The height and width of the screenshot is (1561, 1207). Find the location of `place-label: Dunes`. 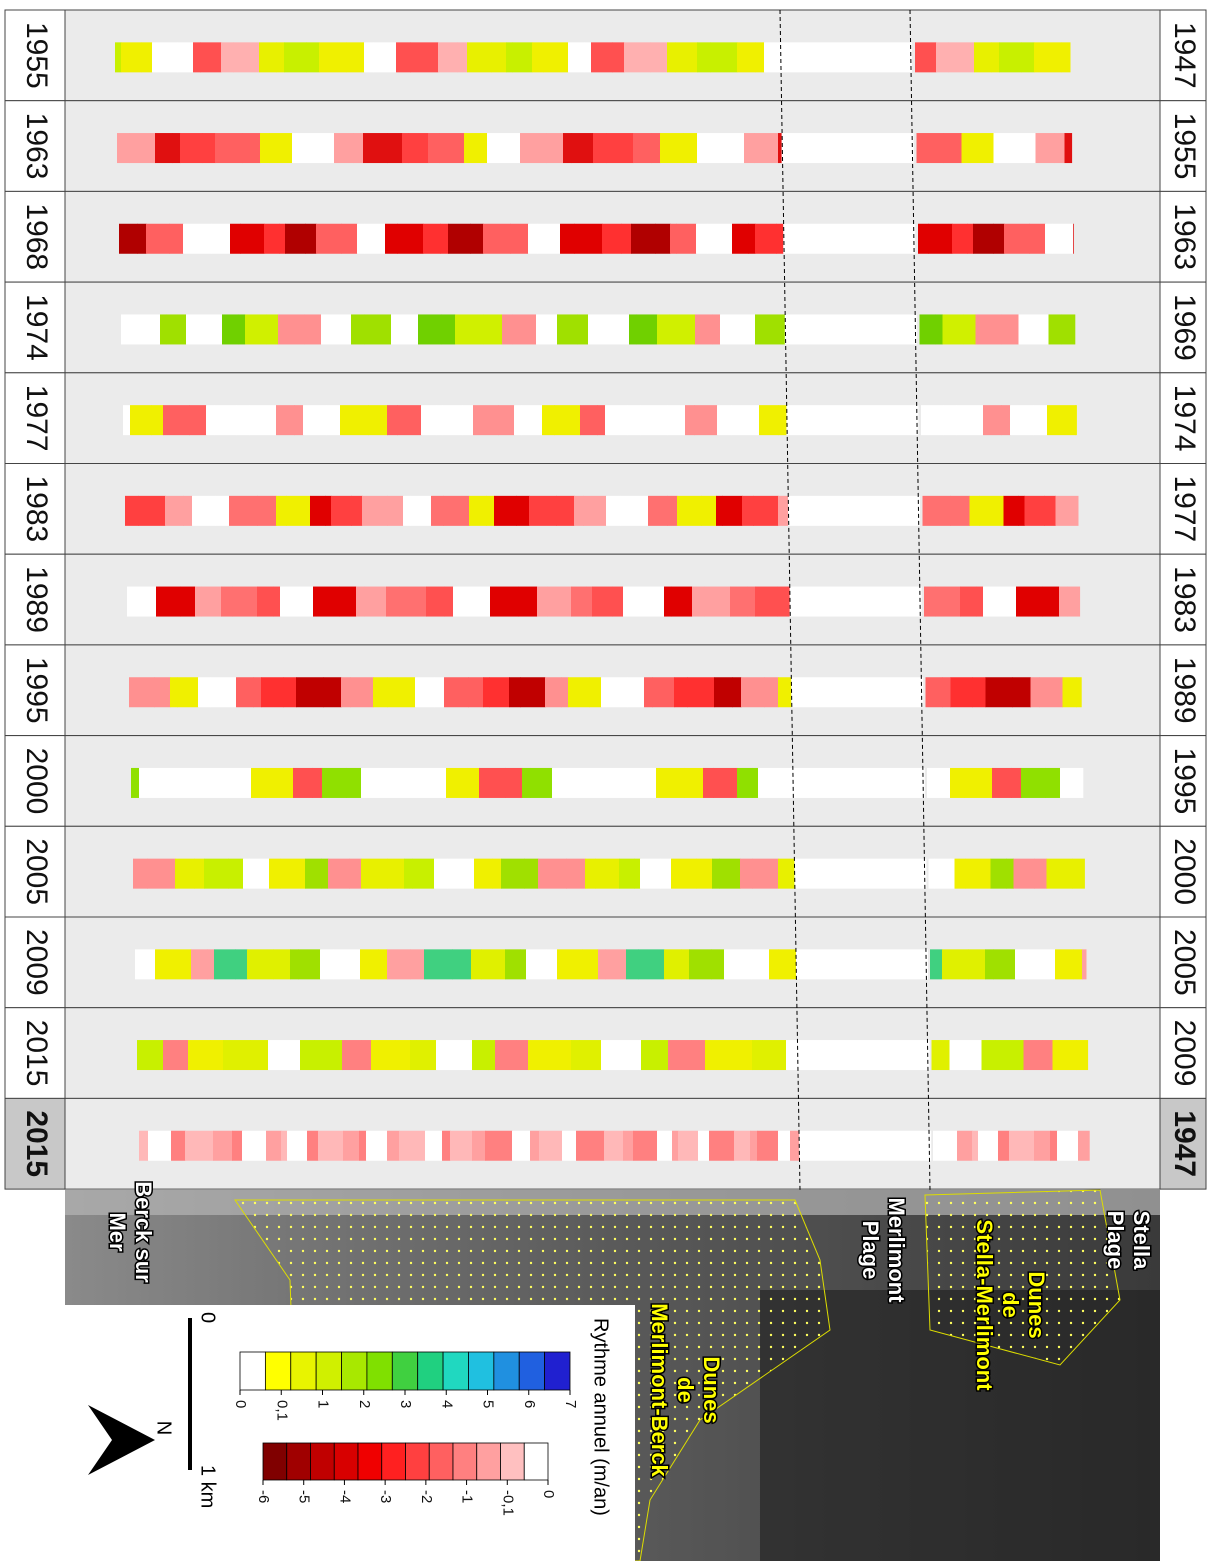

place-label: Dunes is located at coordinates (711, 1389).